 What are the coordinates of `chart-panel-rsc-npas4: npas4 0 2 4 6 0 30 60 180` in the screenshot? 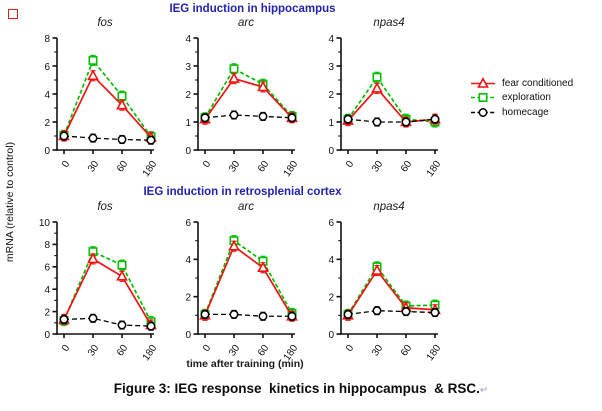 It's located at (386, 281).